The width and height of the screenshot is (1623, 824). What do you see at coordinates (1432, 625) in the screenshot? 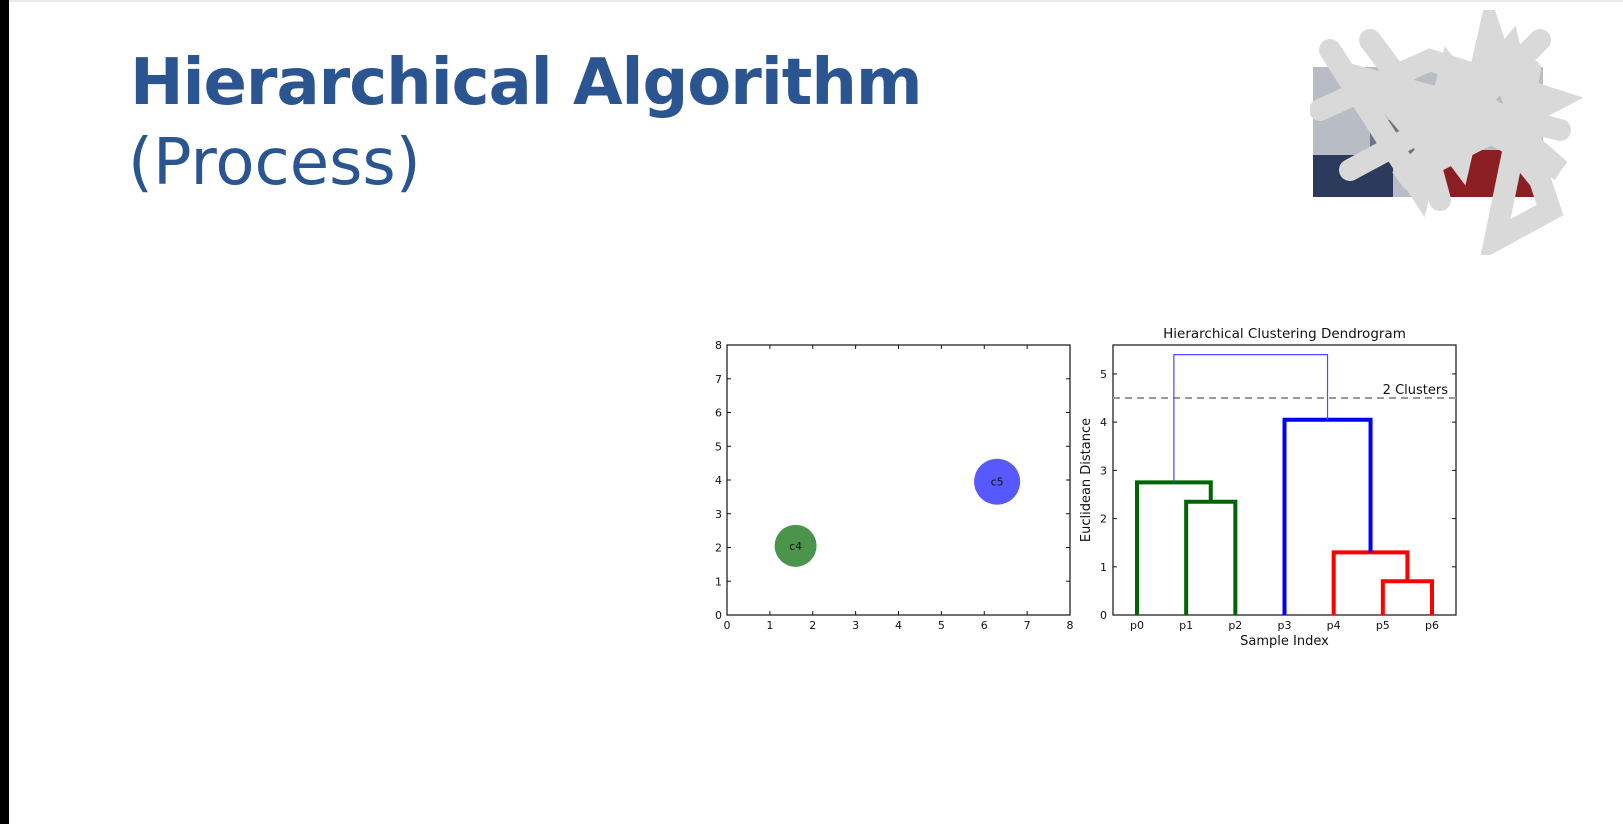
I see `dendrogram-leaf-label-p6: p6` at bounding box center [1432, 625].